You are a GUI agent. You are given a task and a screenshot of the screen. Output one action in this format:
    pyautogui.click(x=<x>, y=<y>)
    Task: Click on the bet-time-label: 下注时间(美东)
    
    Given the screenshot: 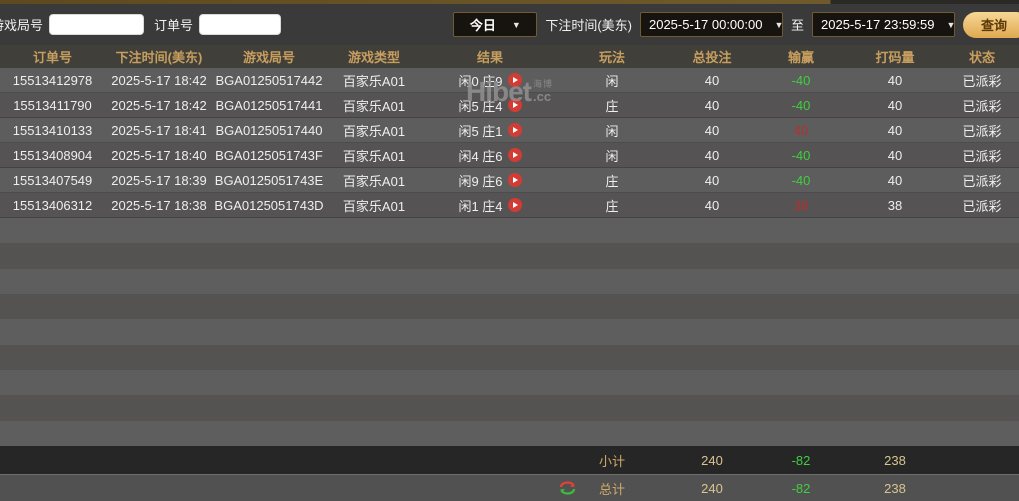 What is the action you would take?
    pyautogui.click(x=588, y=25)
    